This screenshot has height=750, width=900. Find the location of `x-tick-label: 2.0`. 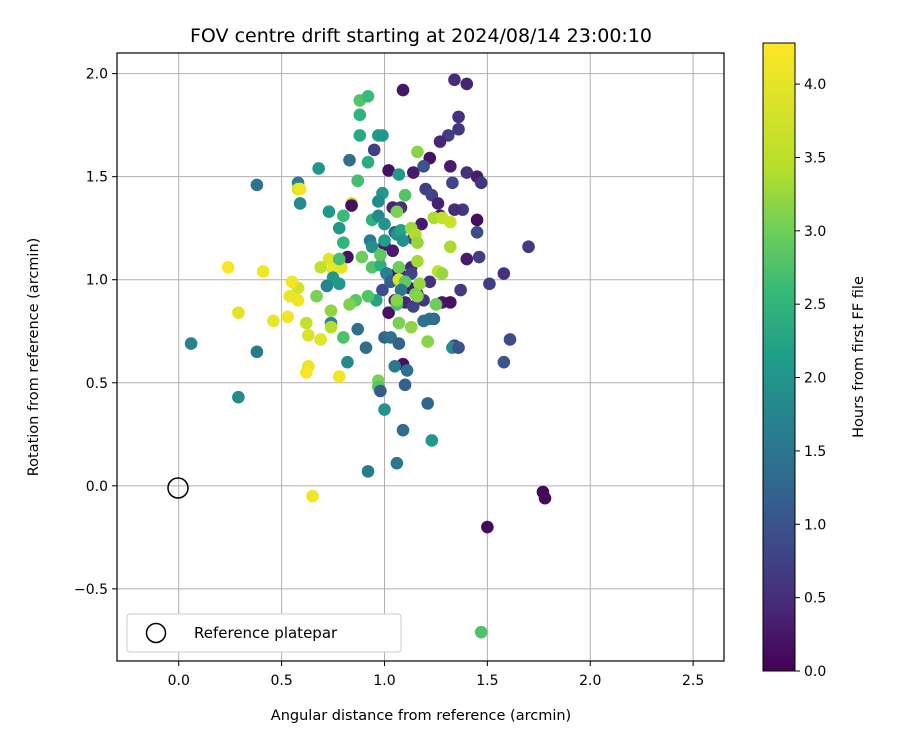

x-tick-label: 2.0 is located at coordinates (590, 681).